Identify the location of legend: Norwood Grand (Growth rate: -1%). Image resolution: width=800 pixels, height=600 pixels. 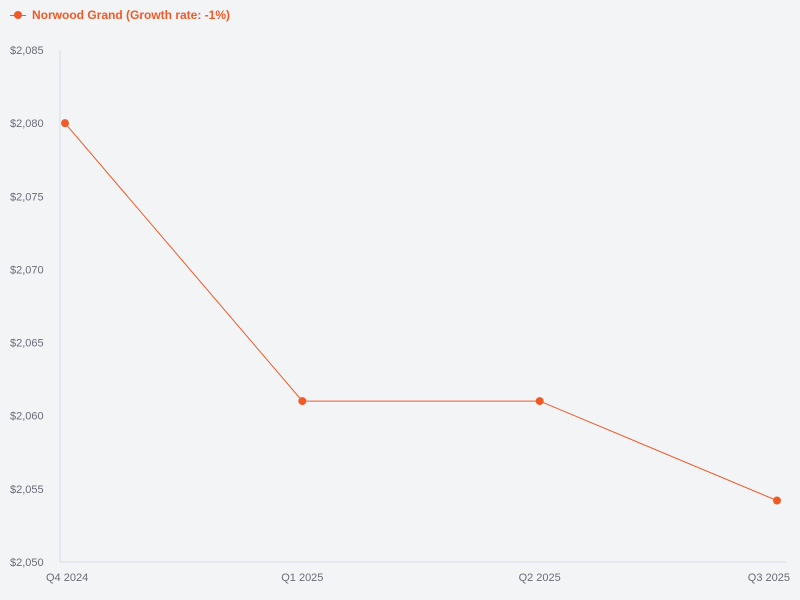
(120, 15).